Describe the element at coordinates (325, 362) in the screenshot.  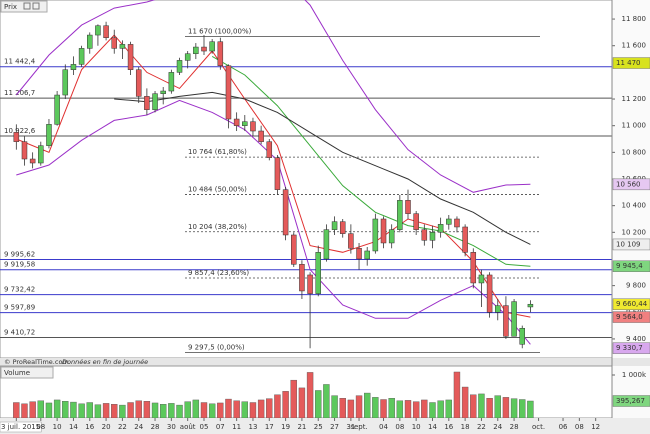
I see `panel-gap` at that location.